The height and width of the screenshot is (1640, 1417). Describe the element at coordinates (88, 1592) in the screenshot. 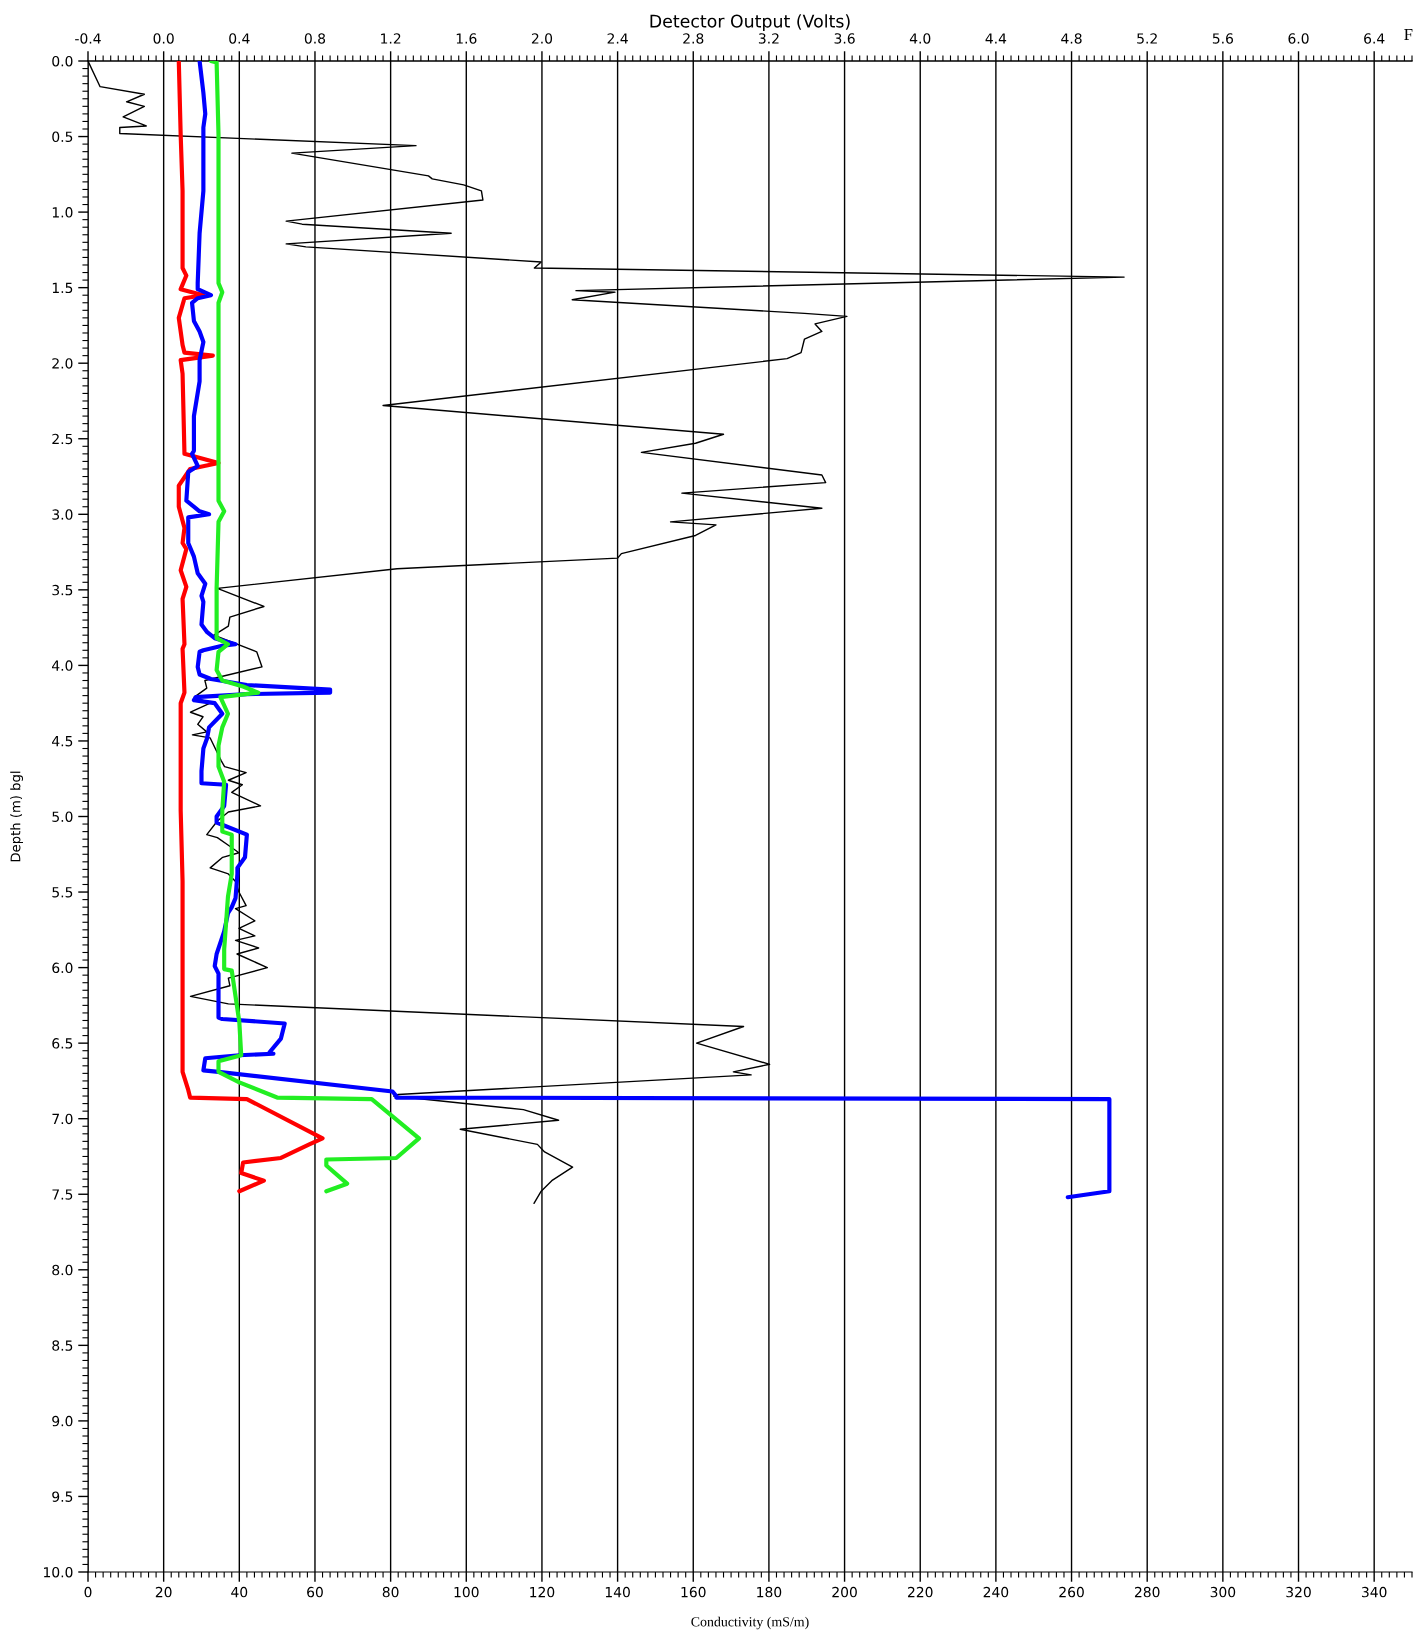

I see `x-tick-label: 0` at that location.